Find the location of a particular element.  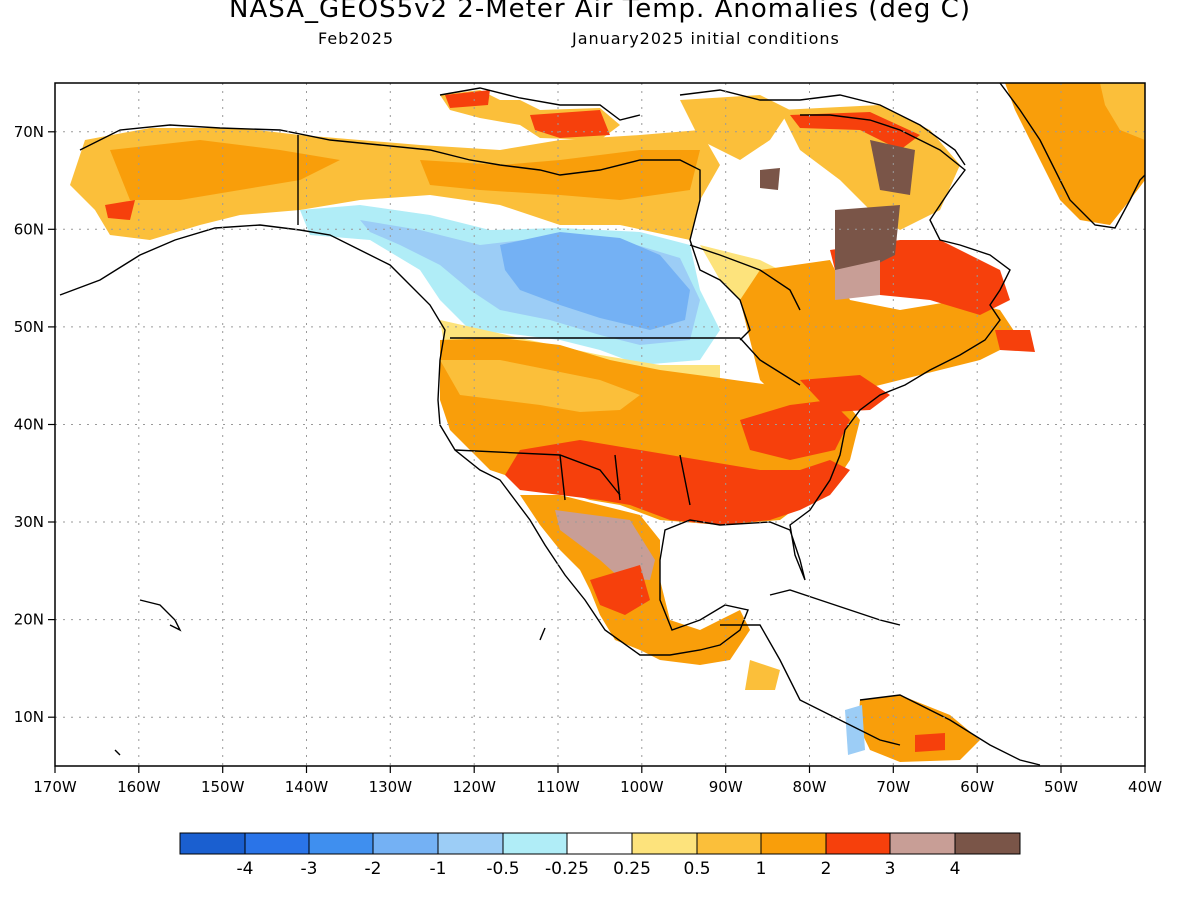

y-tick-label: 70N is located at coordinates (29, 132).